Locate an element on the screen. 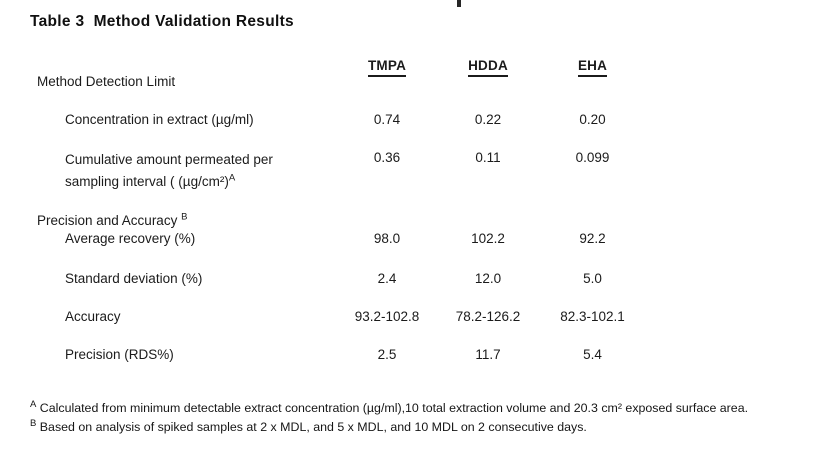 This screenshot has width=839, height=462. section-label-mdl: Method Detection Limit is located at coordinates (106, 81).